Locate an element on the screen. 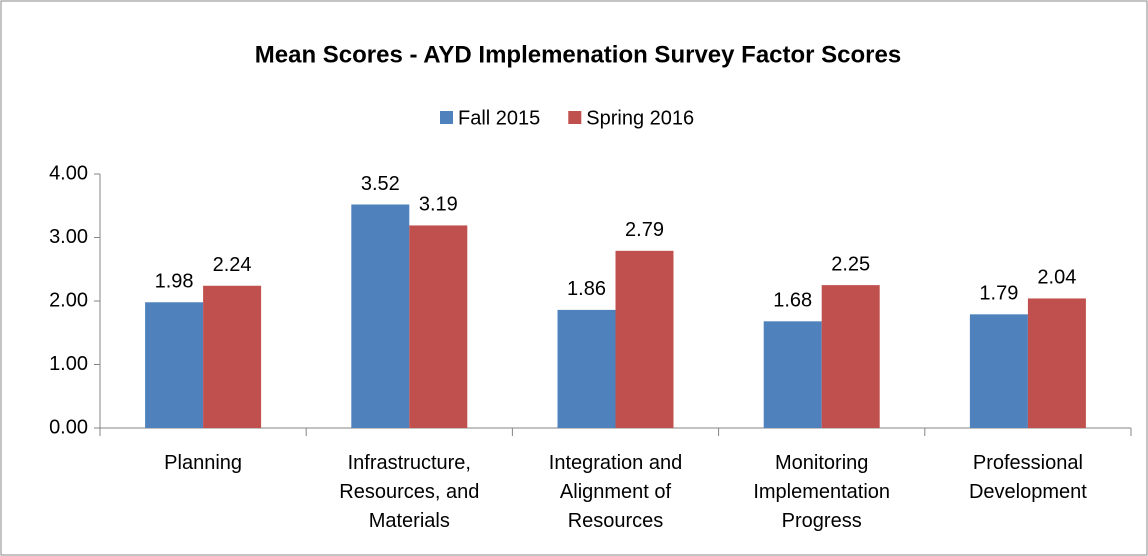 The height and width of the screenshot is (556, 1148). data-label: 2.24 is located at coordinates (232, 265).